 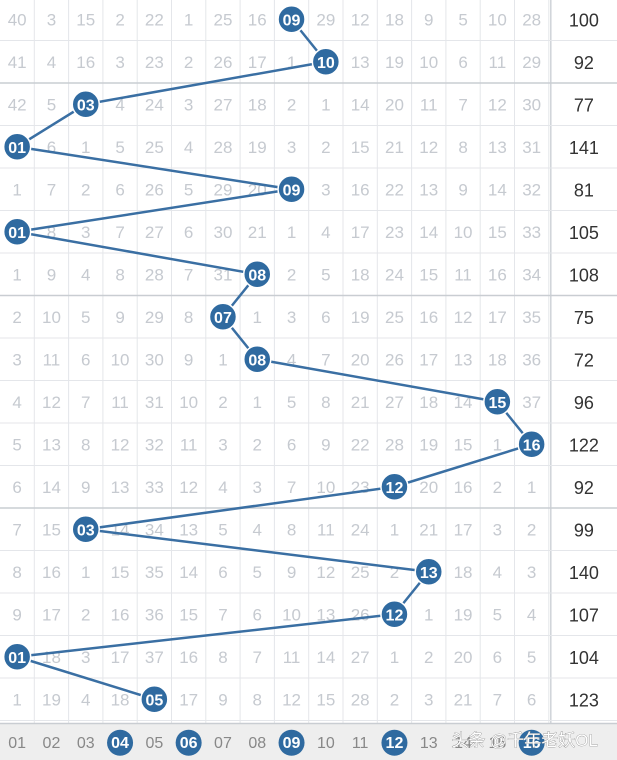 I want to click on cell-value: 35, so click(x=531, y=317).